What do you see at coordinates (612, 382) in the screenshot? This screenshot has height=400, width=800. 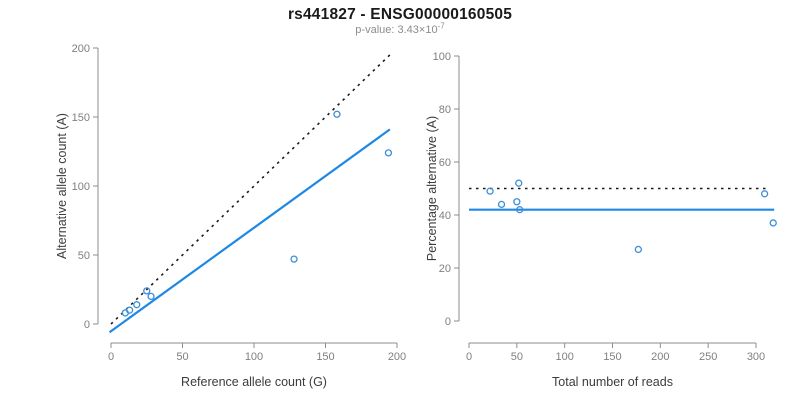 I see `x-axis-title: Total number of reads` at bounding box center [612, 382].